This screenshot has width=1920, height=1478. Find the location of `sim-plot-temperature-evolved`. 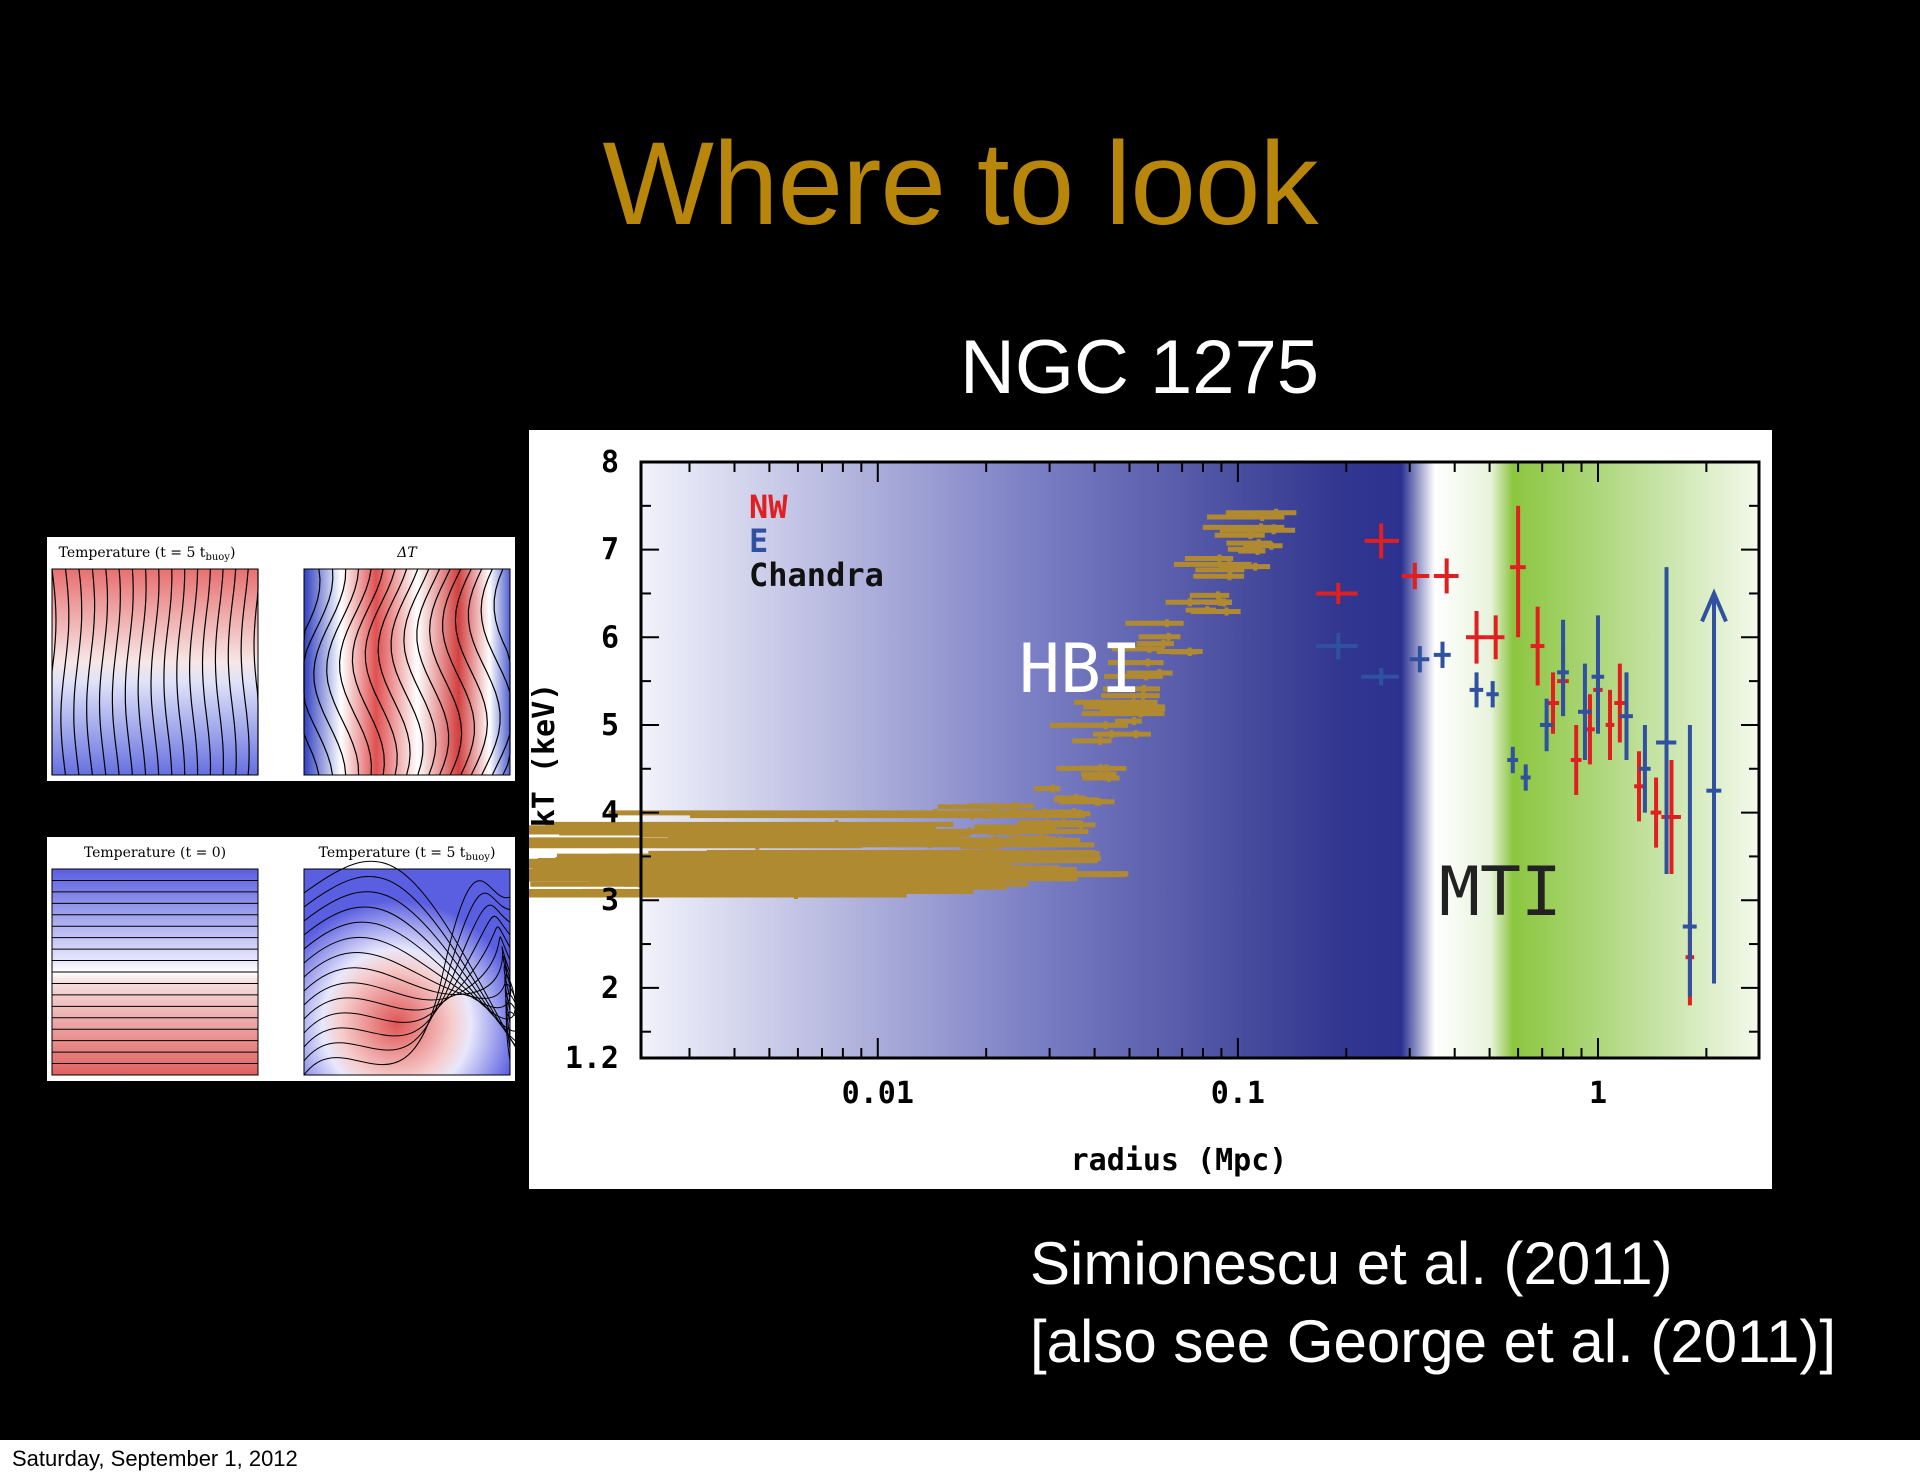

sim-plot-temperature-evolved is located at coordinates (407, 972).